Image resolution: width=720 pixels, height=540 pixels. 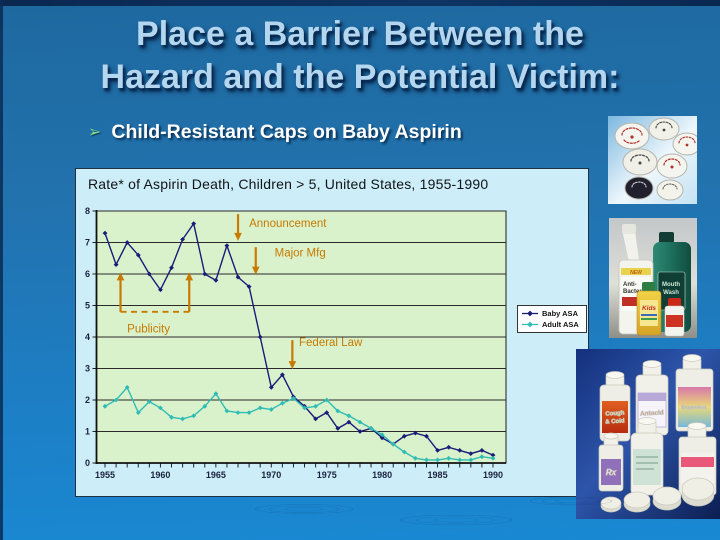 What do you see at coordinates (636, 273) in the screenshot?
I see `cleaner-new-badge: NEW` at bounding box center [636, 273].